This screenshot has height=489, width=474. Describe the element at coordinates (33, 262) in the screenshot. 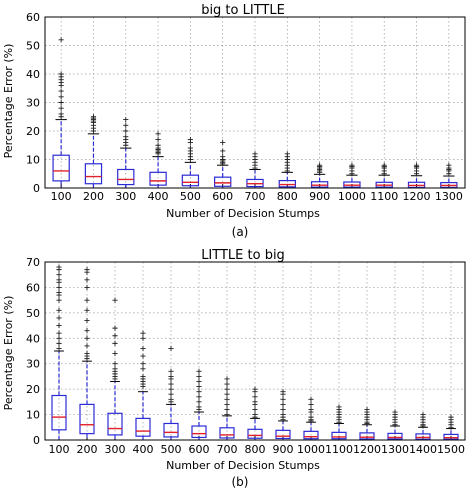

I see `y-tick-label: 70` at that location.